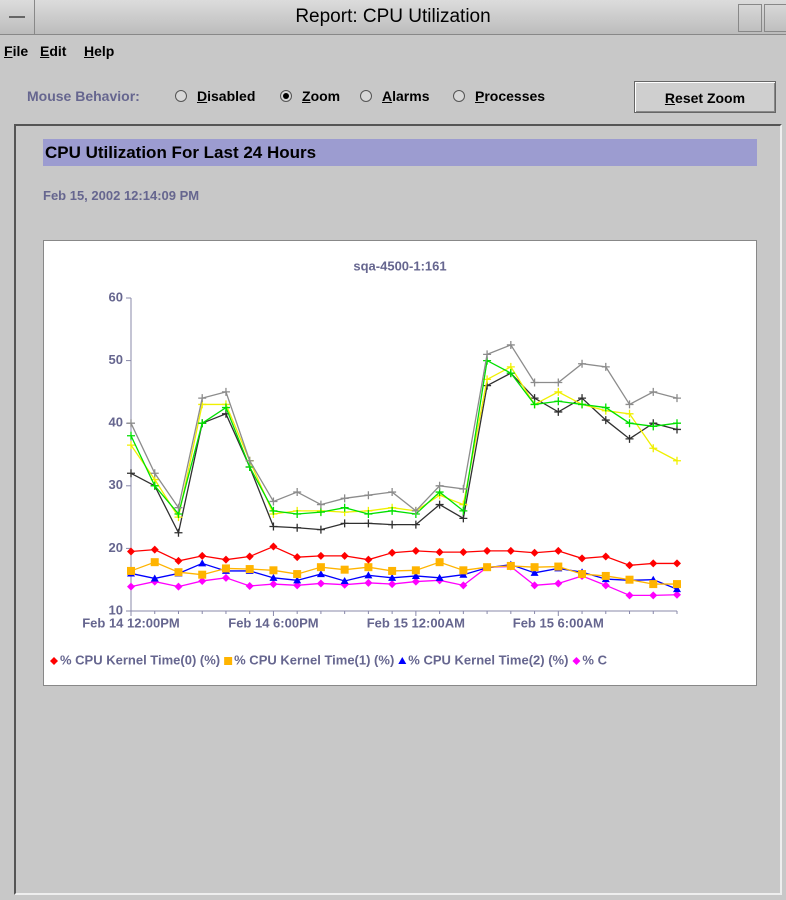 The width and height of the screenshot is (786, 900). What do you see at coordinates (594, 659) in the screenshot?
I see `legend-label: % C` at bounding box center [594, 659].